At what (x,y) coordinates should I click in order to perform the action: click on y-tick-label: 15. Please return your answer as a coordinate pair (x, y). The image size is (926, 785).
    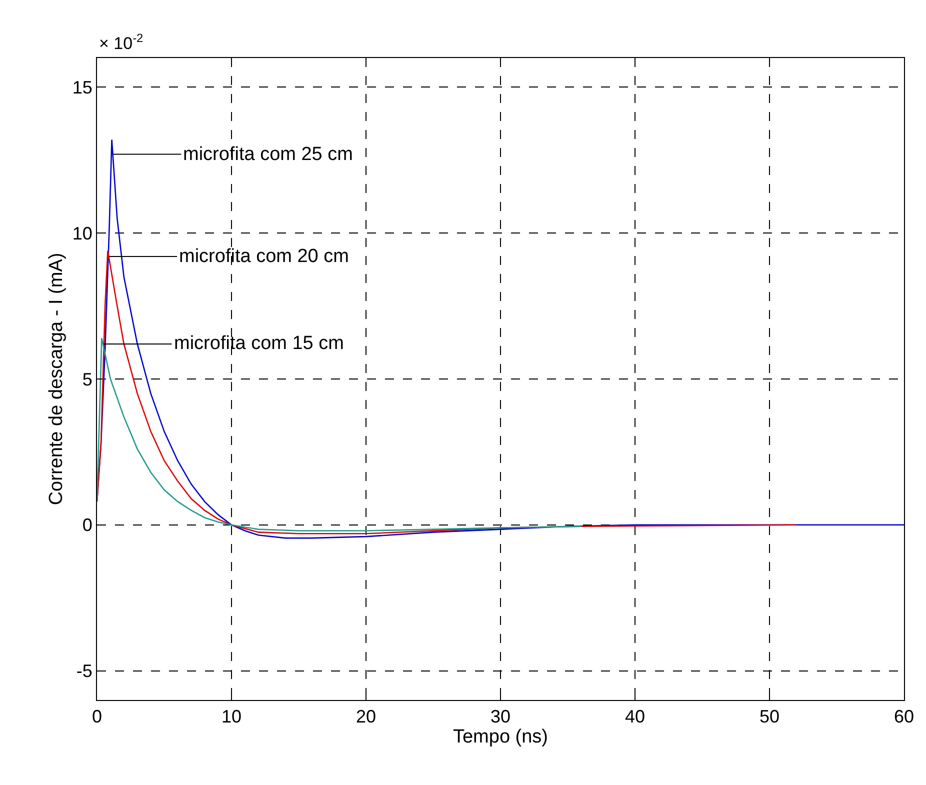
    Looking at the image, I should click on (82, 87).